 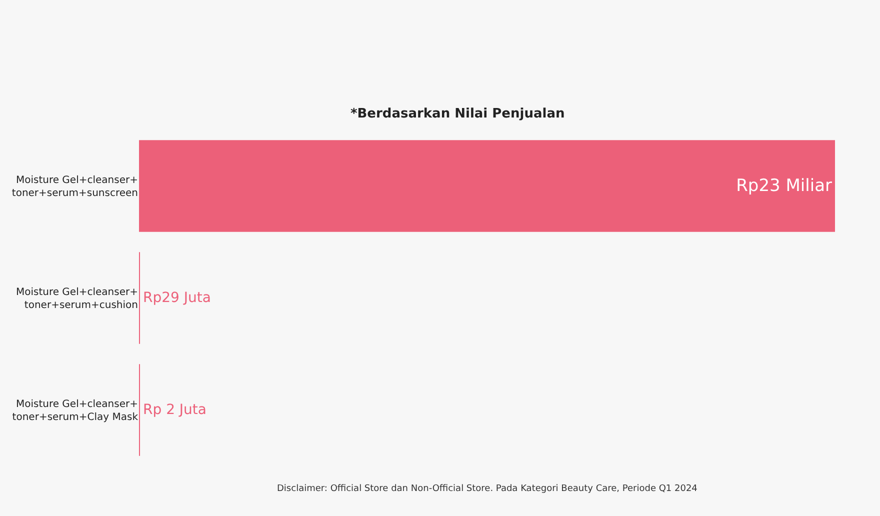 What do you see at coordinates (75, 187) in the screenshot?
I see `y-tick-label: Moisture Gel+cleanser+toner+serum+sunscreen` at bounding box center [75, 187].